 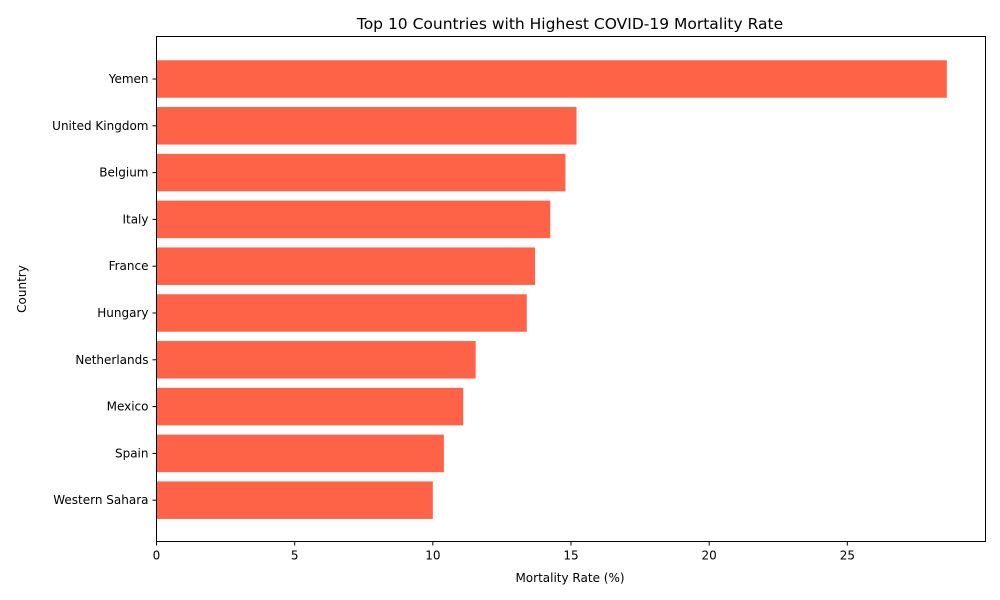 I want to click on bar-spain, so click(x=300, y=453).